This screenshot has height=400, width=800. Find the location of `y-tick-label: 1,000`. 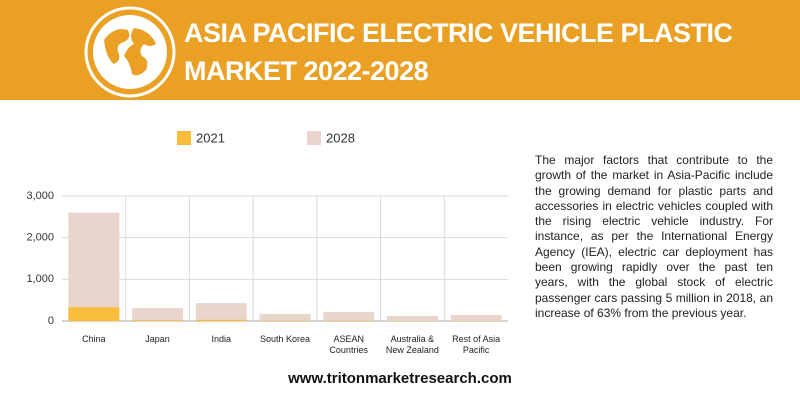

y-tick-label: 1,000 is located at coordinates (40, 279).